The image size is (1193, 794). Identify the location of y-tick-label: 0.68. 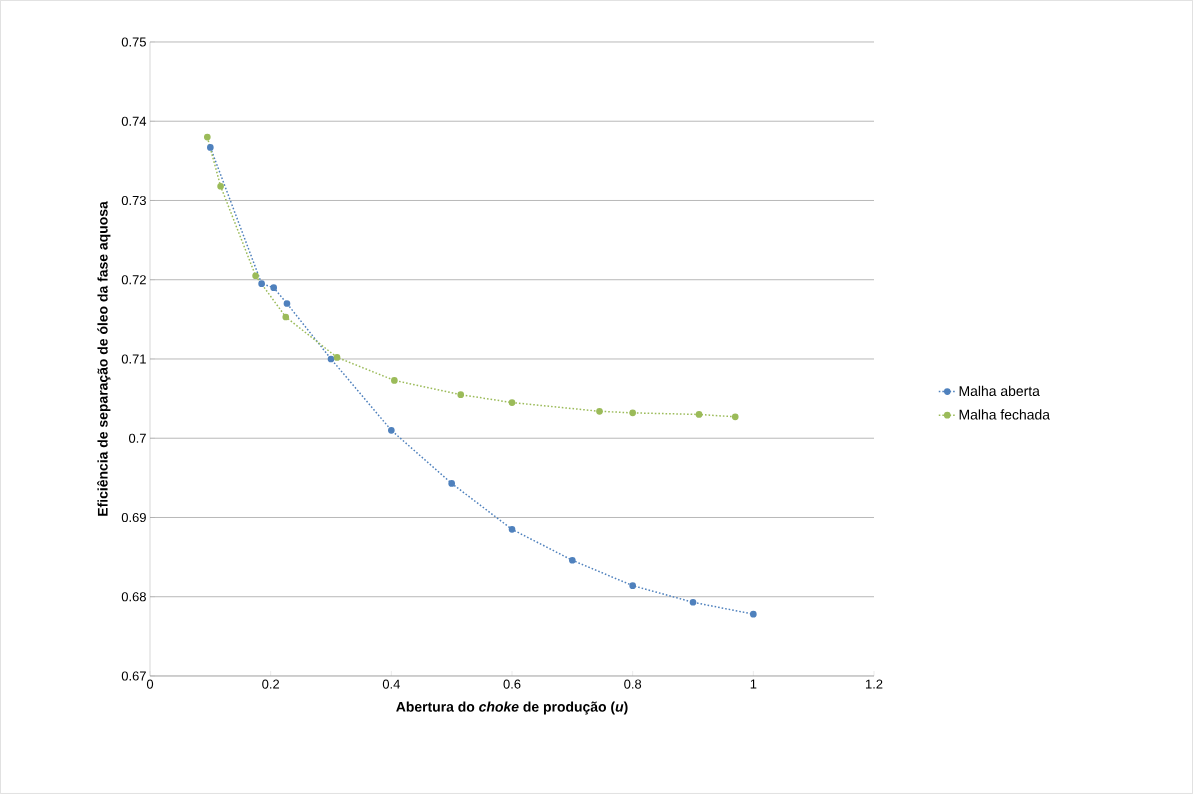
(133, 597).